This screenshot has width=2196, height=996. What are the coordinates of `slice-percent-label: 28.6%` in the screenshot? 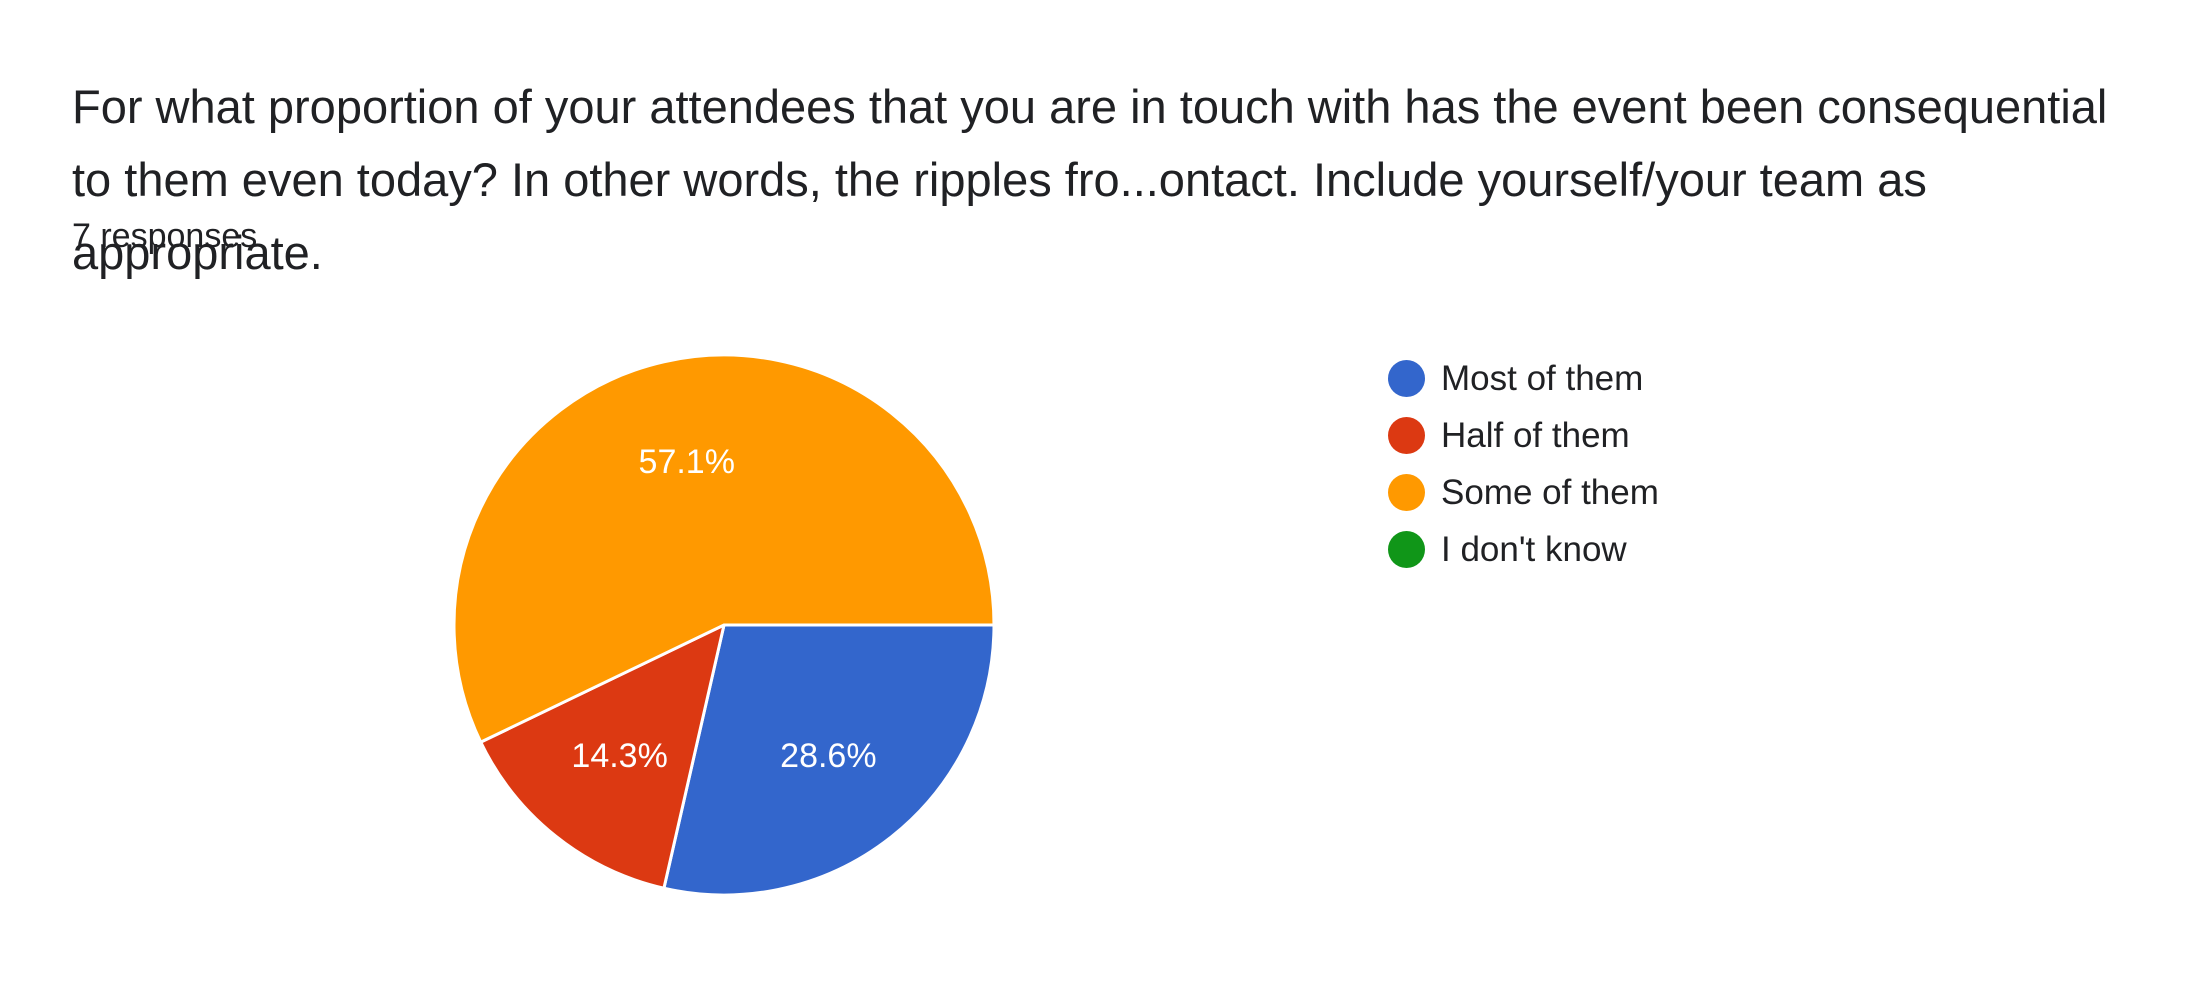 It's located at (828, 756).